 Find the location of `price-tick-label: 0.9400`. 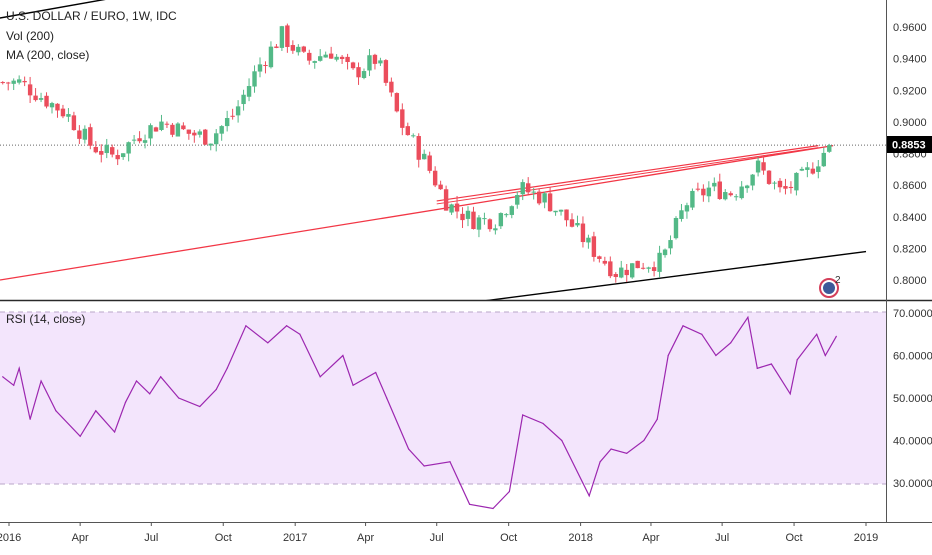

price-tick-label: 0.9400 is located at coordinates (910, 60).